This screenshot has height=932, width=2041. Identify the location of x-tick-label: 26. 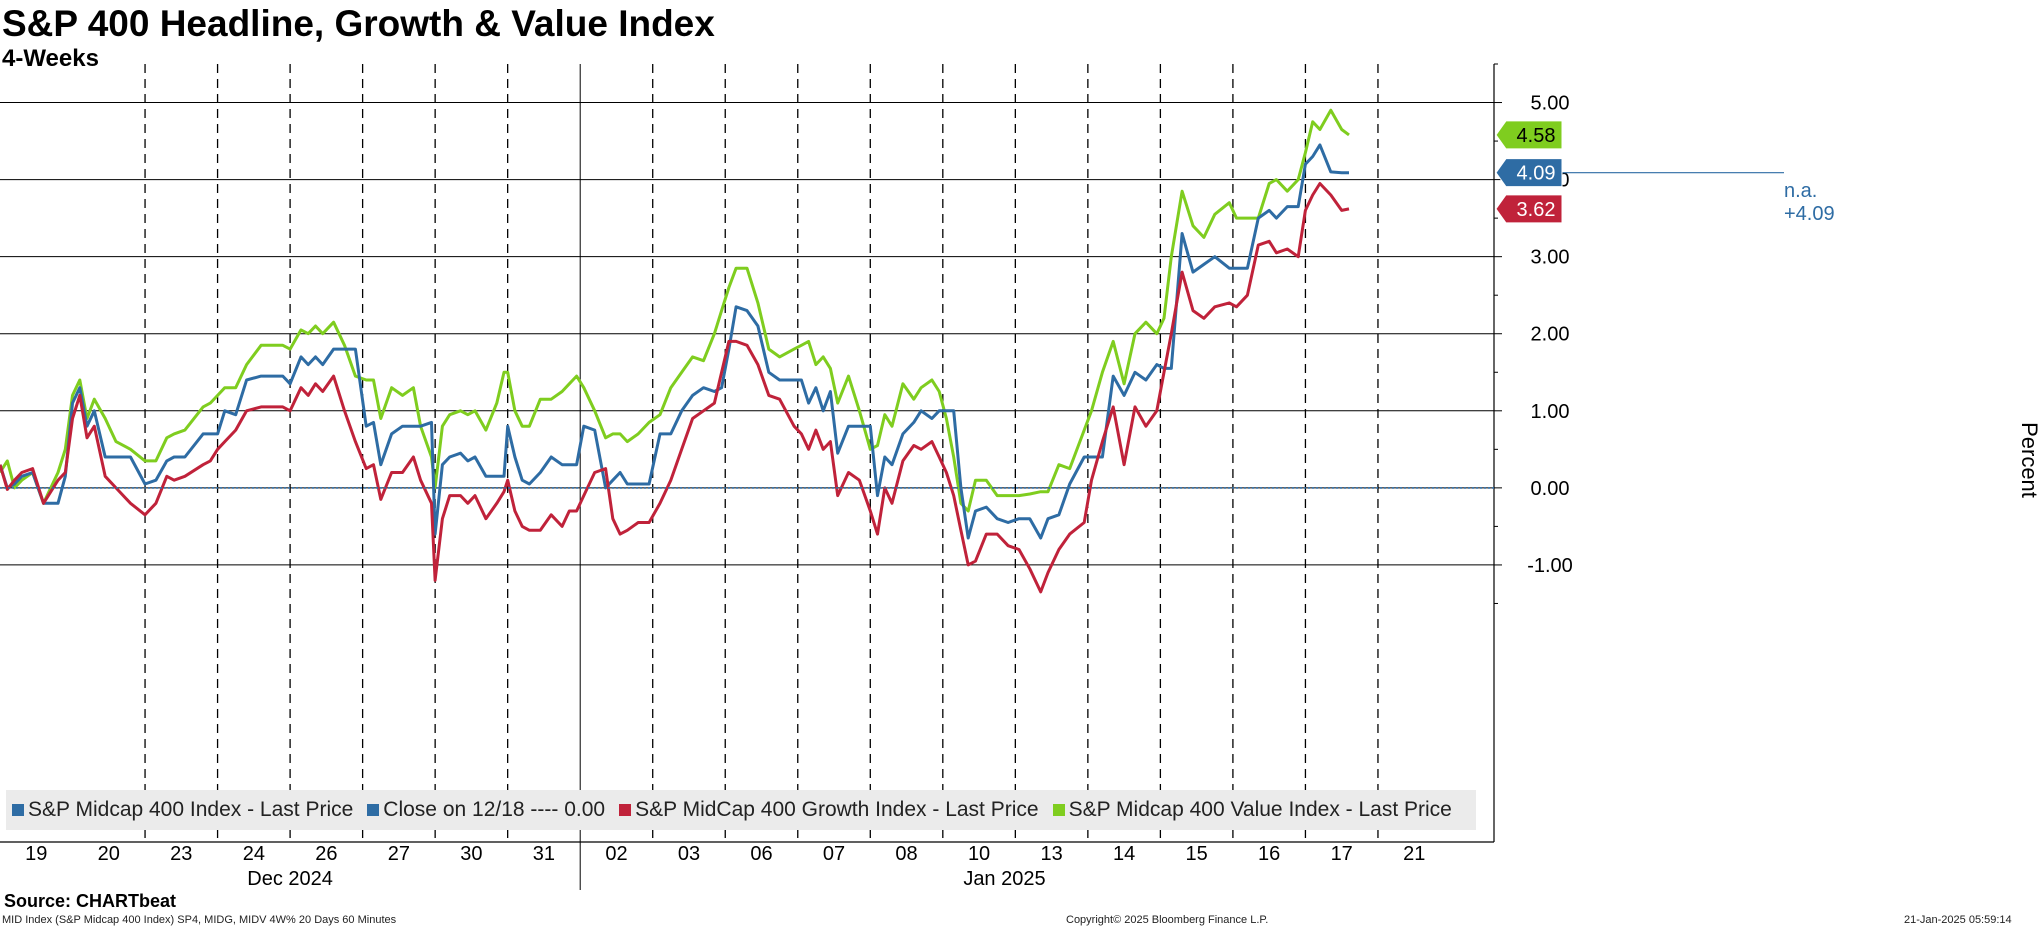
(326, 854).